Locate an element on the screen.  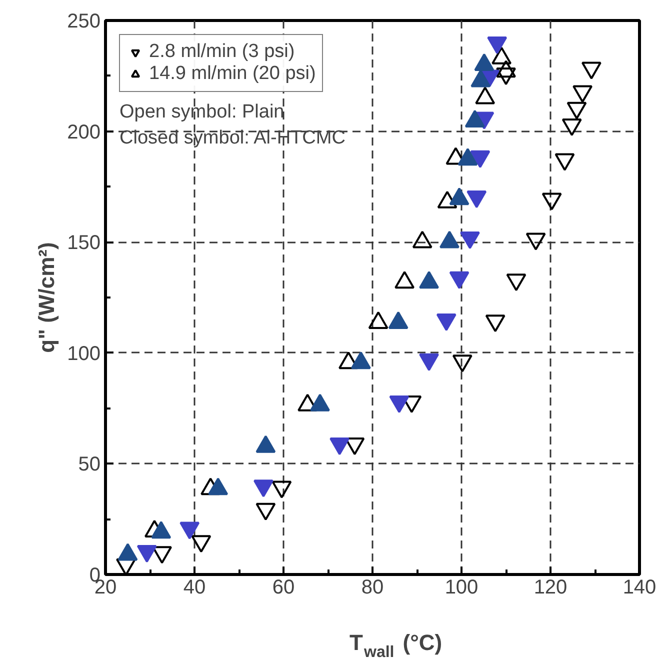
x-tick-label: 80 is located at coordinates (372, 587).